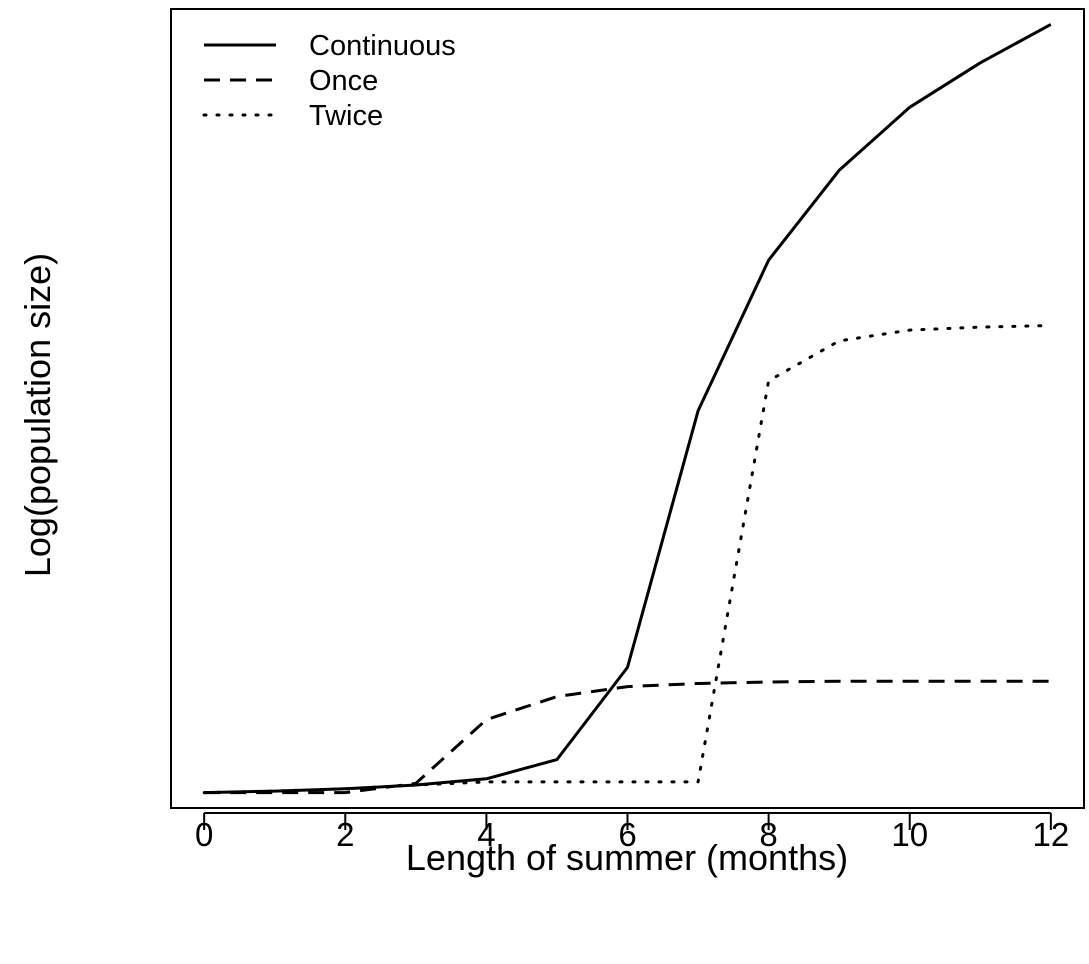 This screenshot has width=1089, height=964. I want to click on x-tick-label: 4, so click(486, 834).